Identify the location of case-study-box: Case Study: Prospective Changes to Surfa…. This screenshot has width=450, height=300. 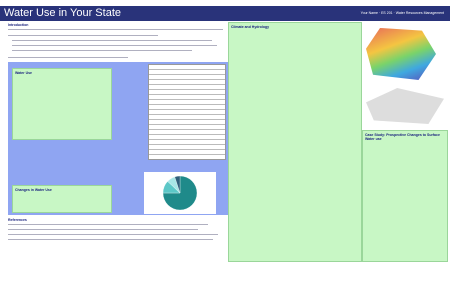
(405, 196).